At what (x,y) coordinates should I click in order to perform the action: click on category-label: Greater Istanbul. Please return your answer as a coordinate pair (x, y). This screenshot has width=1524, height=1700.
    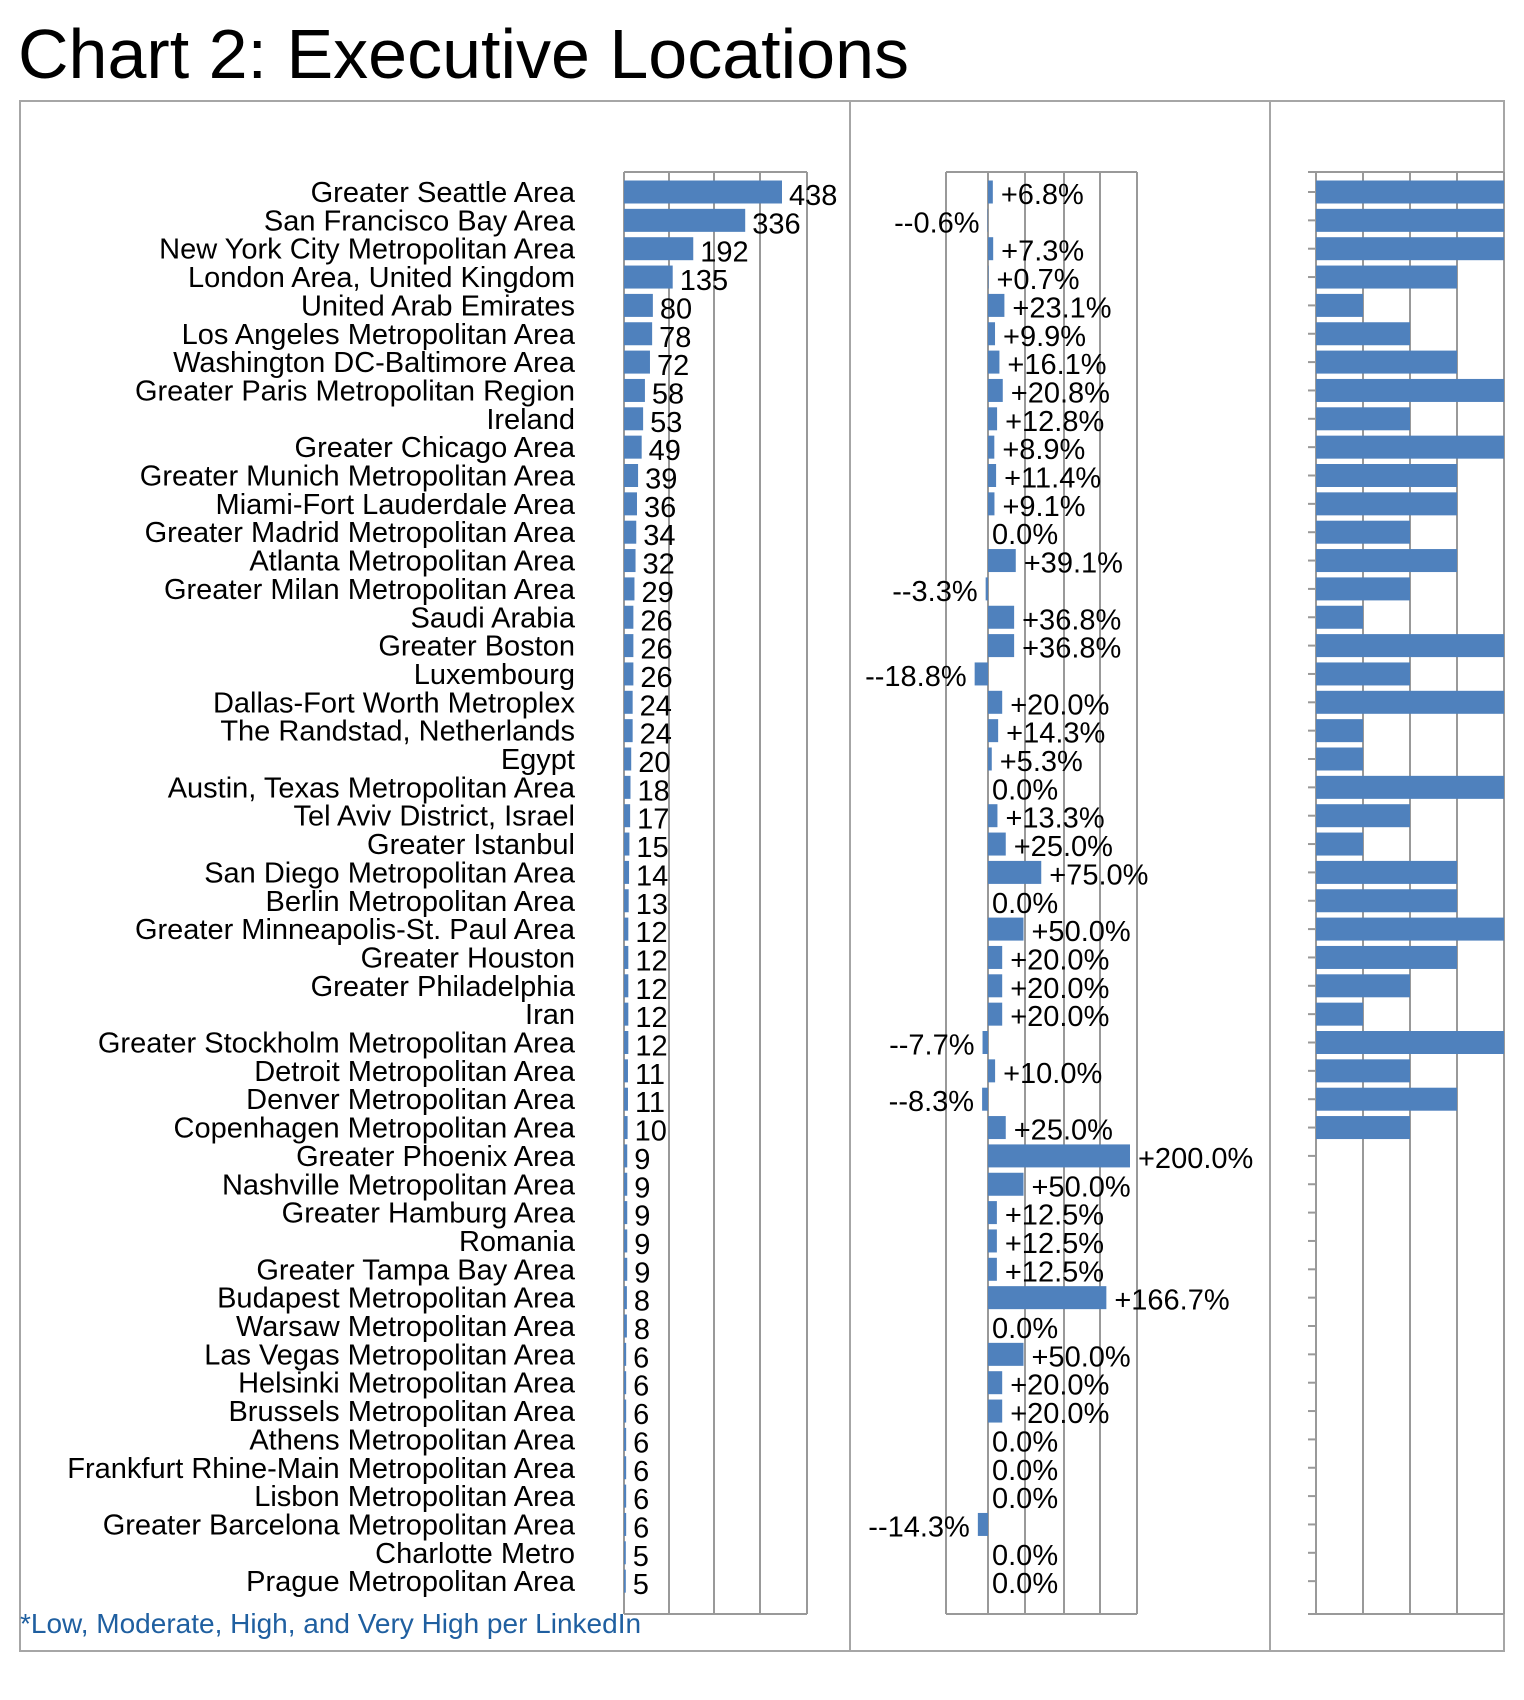
    Looking at the image, I should click on (471, 845).